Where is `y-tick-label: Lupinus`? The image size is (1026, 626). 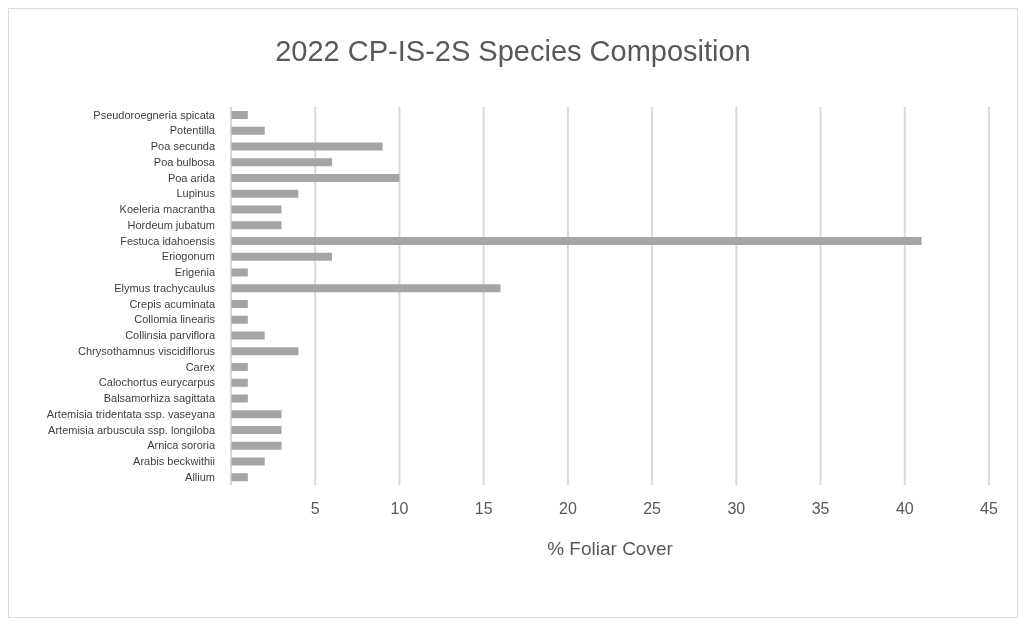 y-tick-label: Lupinus is located at coordinates (196, 193).